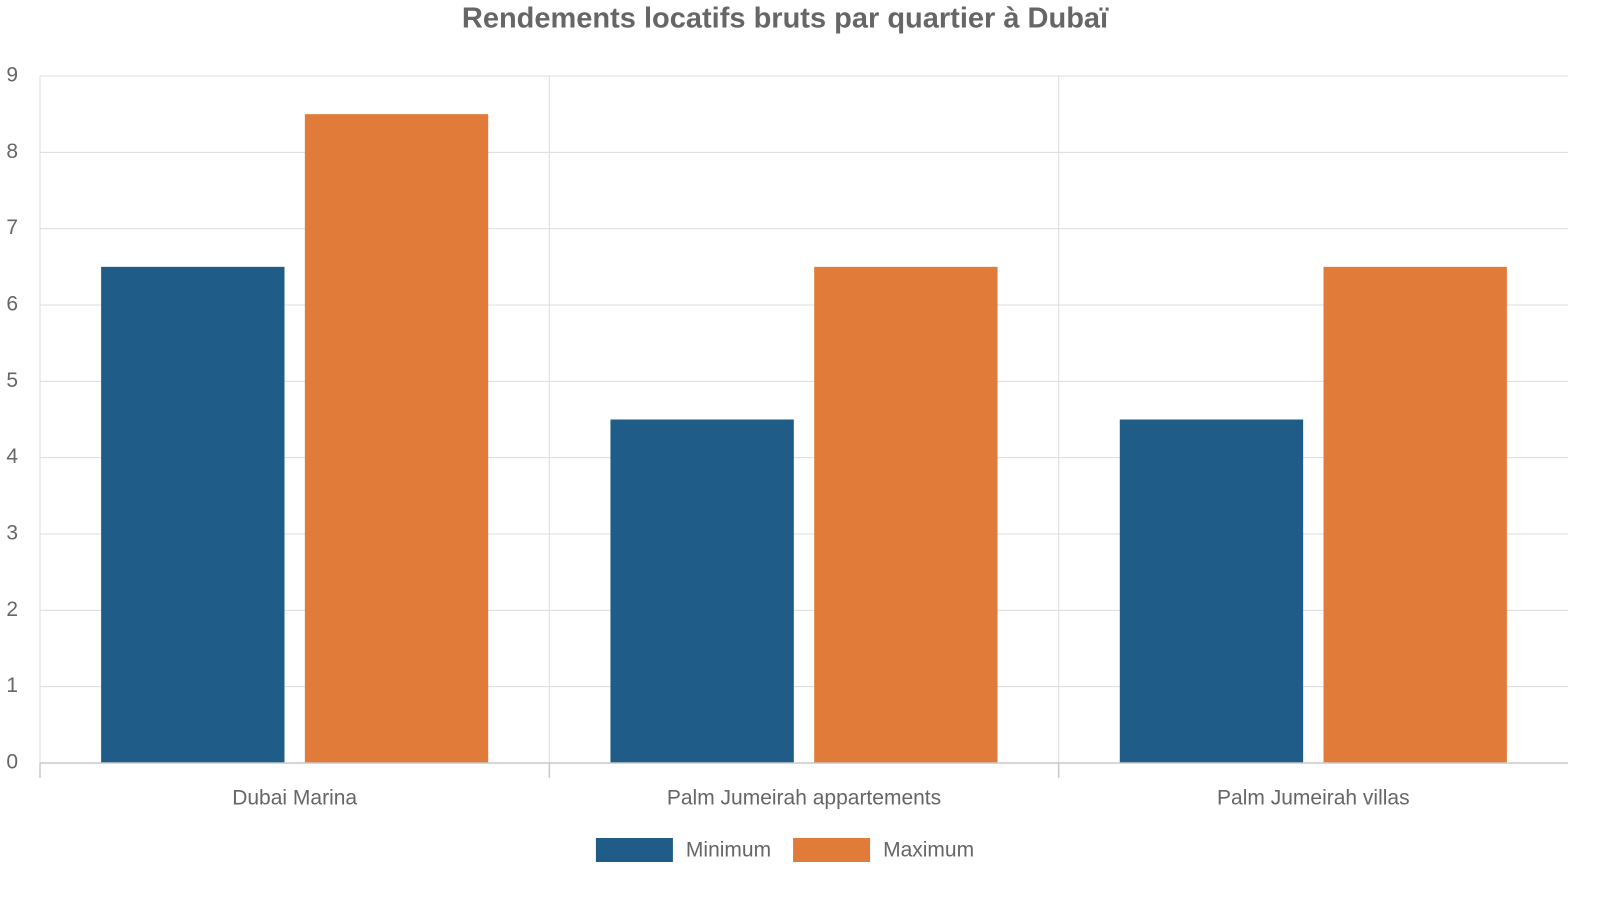  Describe the element at coordinates (1313, 798) in the screenshot. I see `x-tick-label: Palm Jumeirah villas` at that location.